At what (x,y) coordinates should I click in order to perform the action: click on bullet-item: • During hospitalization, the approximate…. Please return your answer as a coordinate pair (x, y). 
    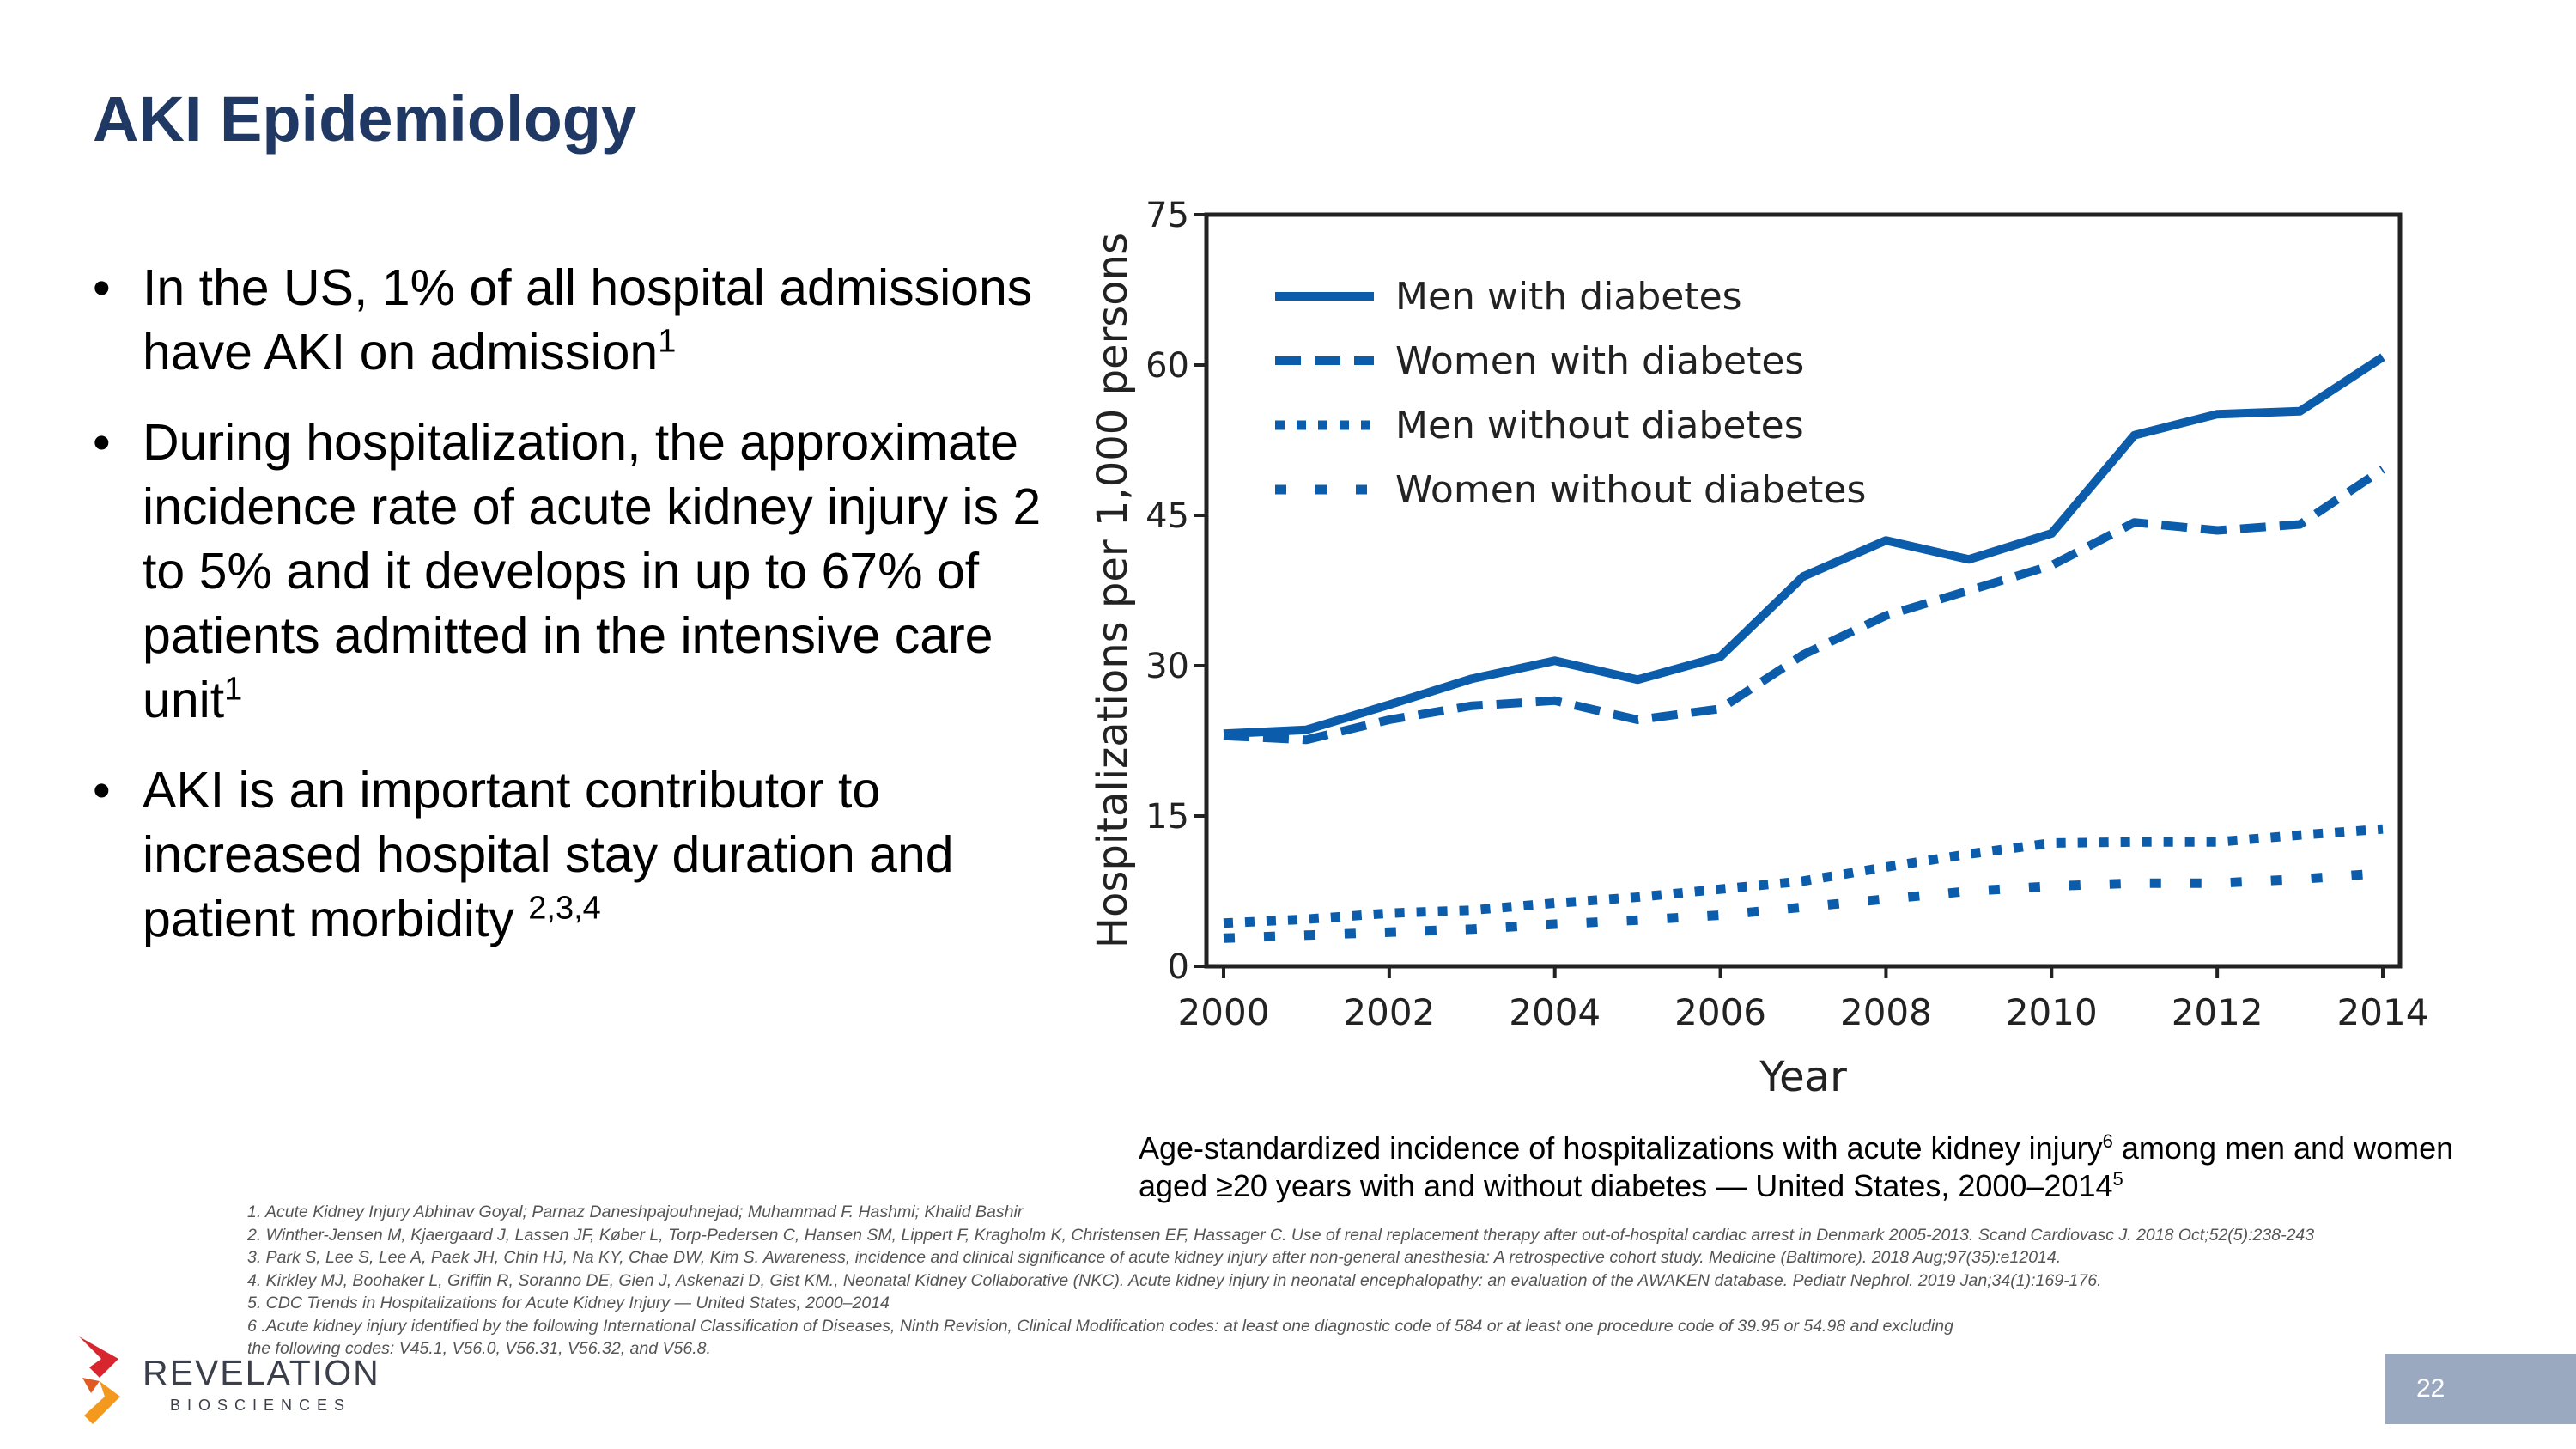
    Looking at the image, I should click on (583, 572).